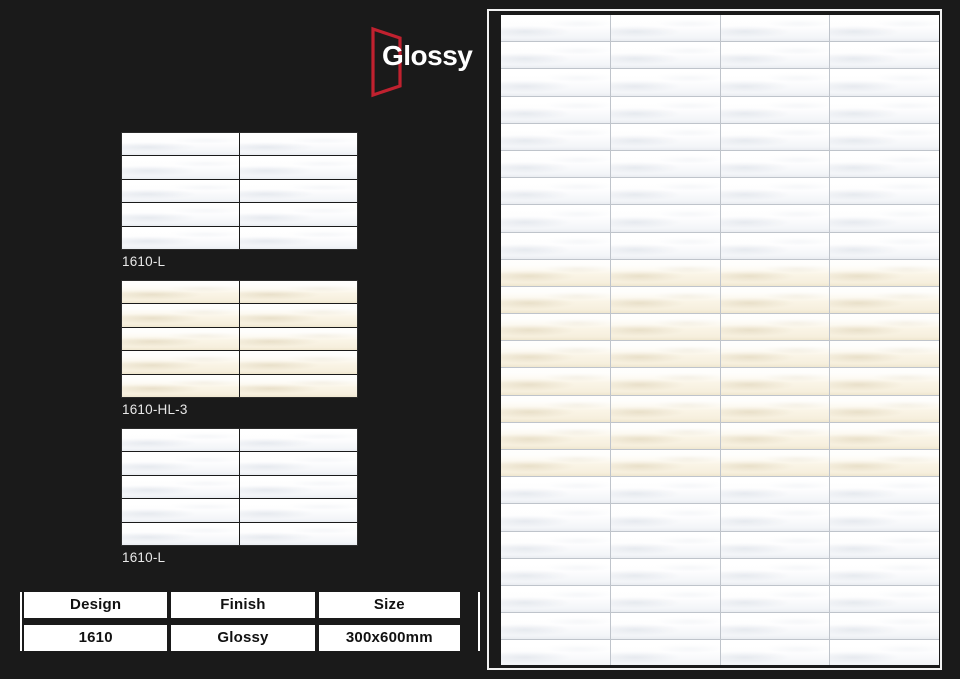  Describe the element at coordinates (239, 487) in the screenshot. I see `tile-swatch-1610-l-bottom` at that location.